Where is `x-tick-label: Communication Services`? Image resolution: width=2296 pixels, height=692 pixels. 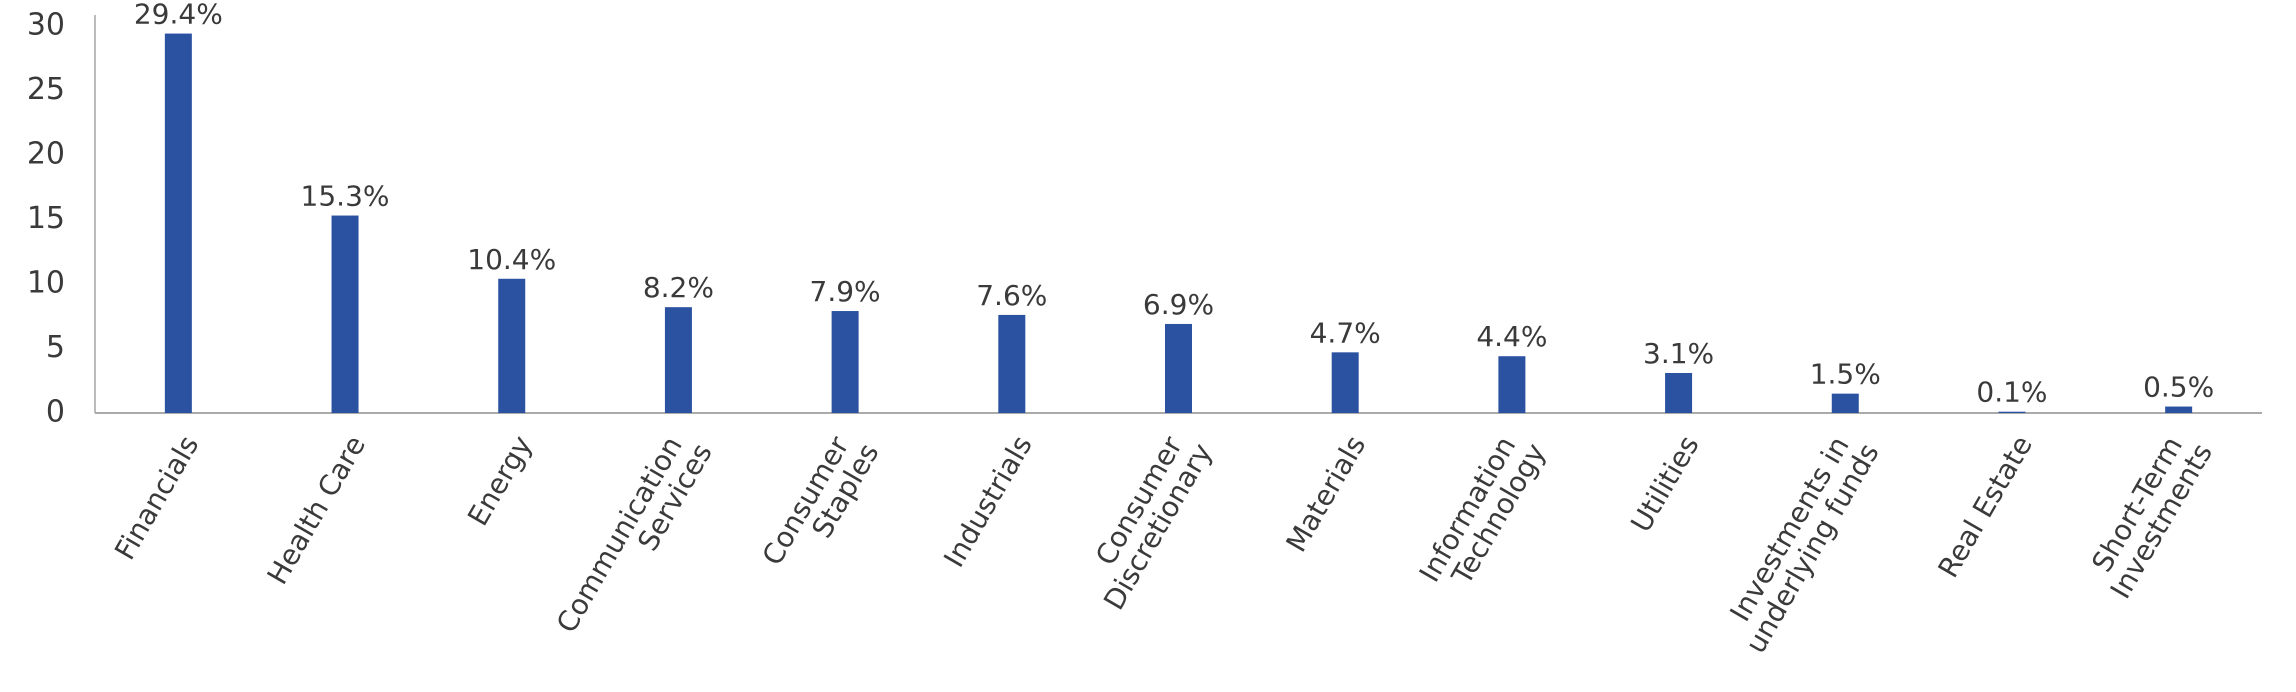 x-tick-label: Communication Services is located at coordinates (634, 538).